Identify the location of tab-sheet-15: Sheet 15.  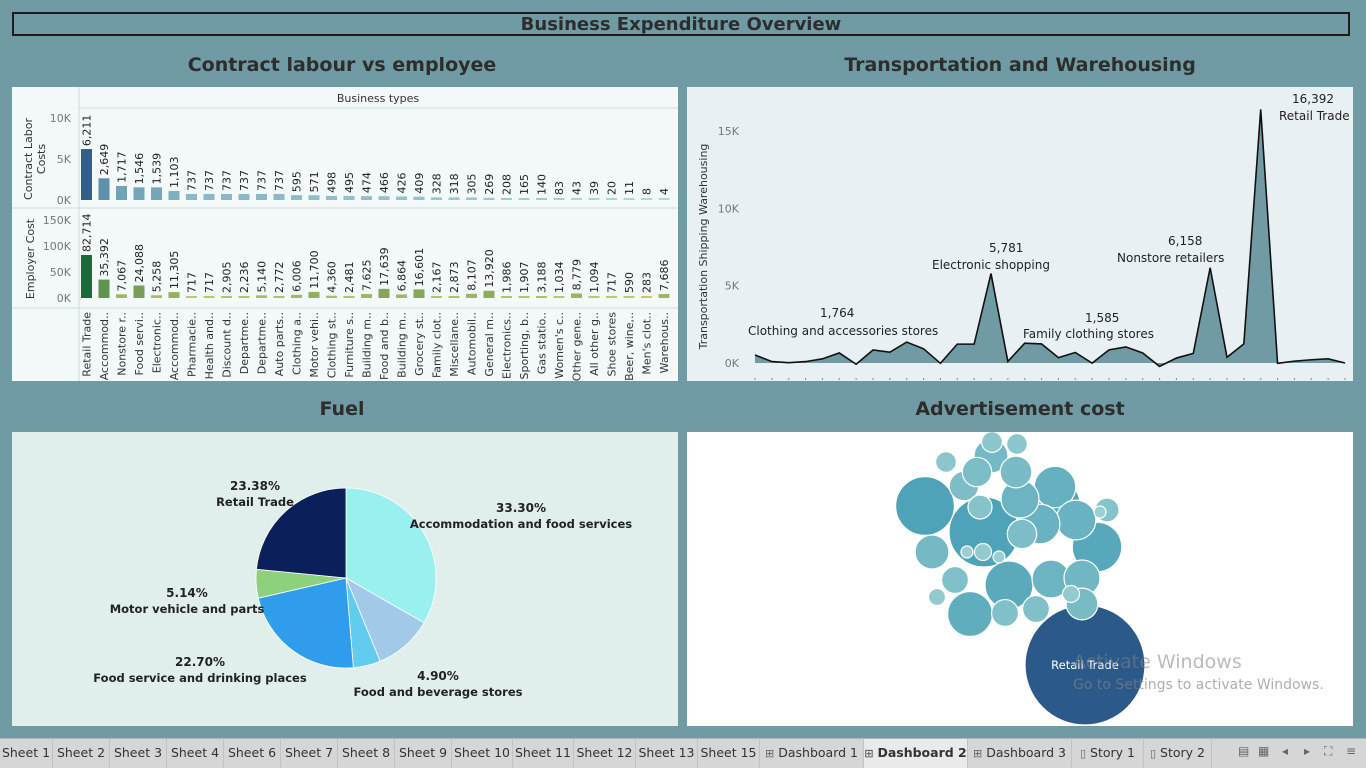
(729, 753).